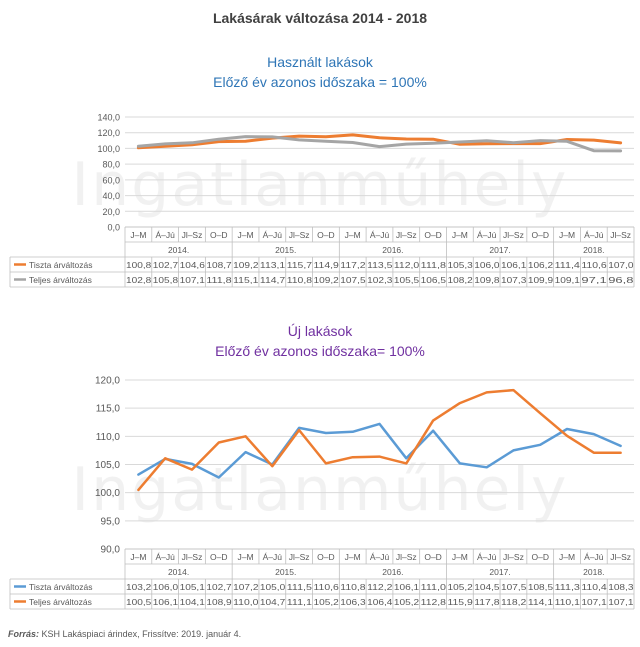  I want to click on data-label: 108,9, so click(219, 602).